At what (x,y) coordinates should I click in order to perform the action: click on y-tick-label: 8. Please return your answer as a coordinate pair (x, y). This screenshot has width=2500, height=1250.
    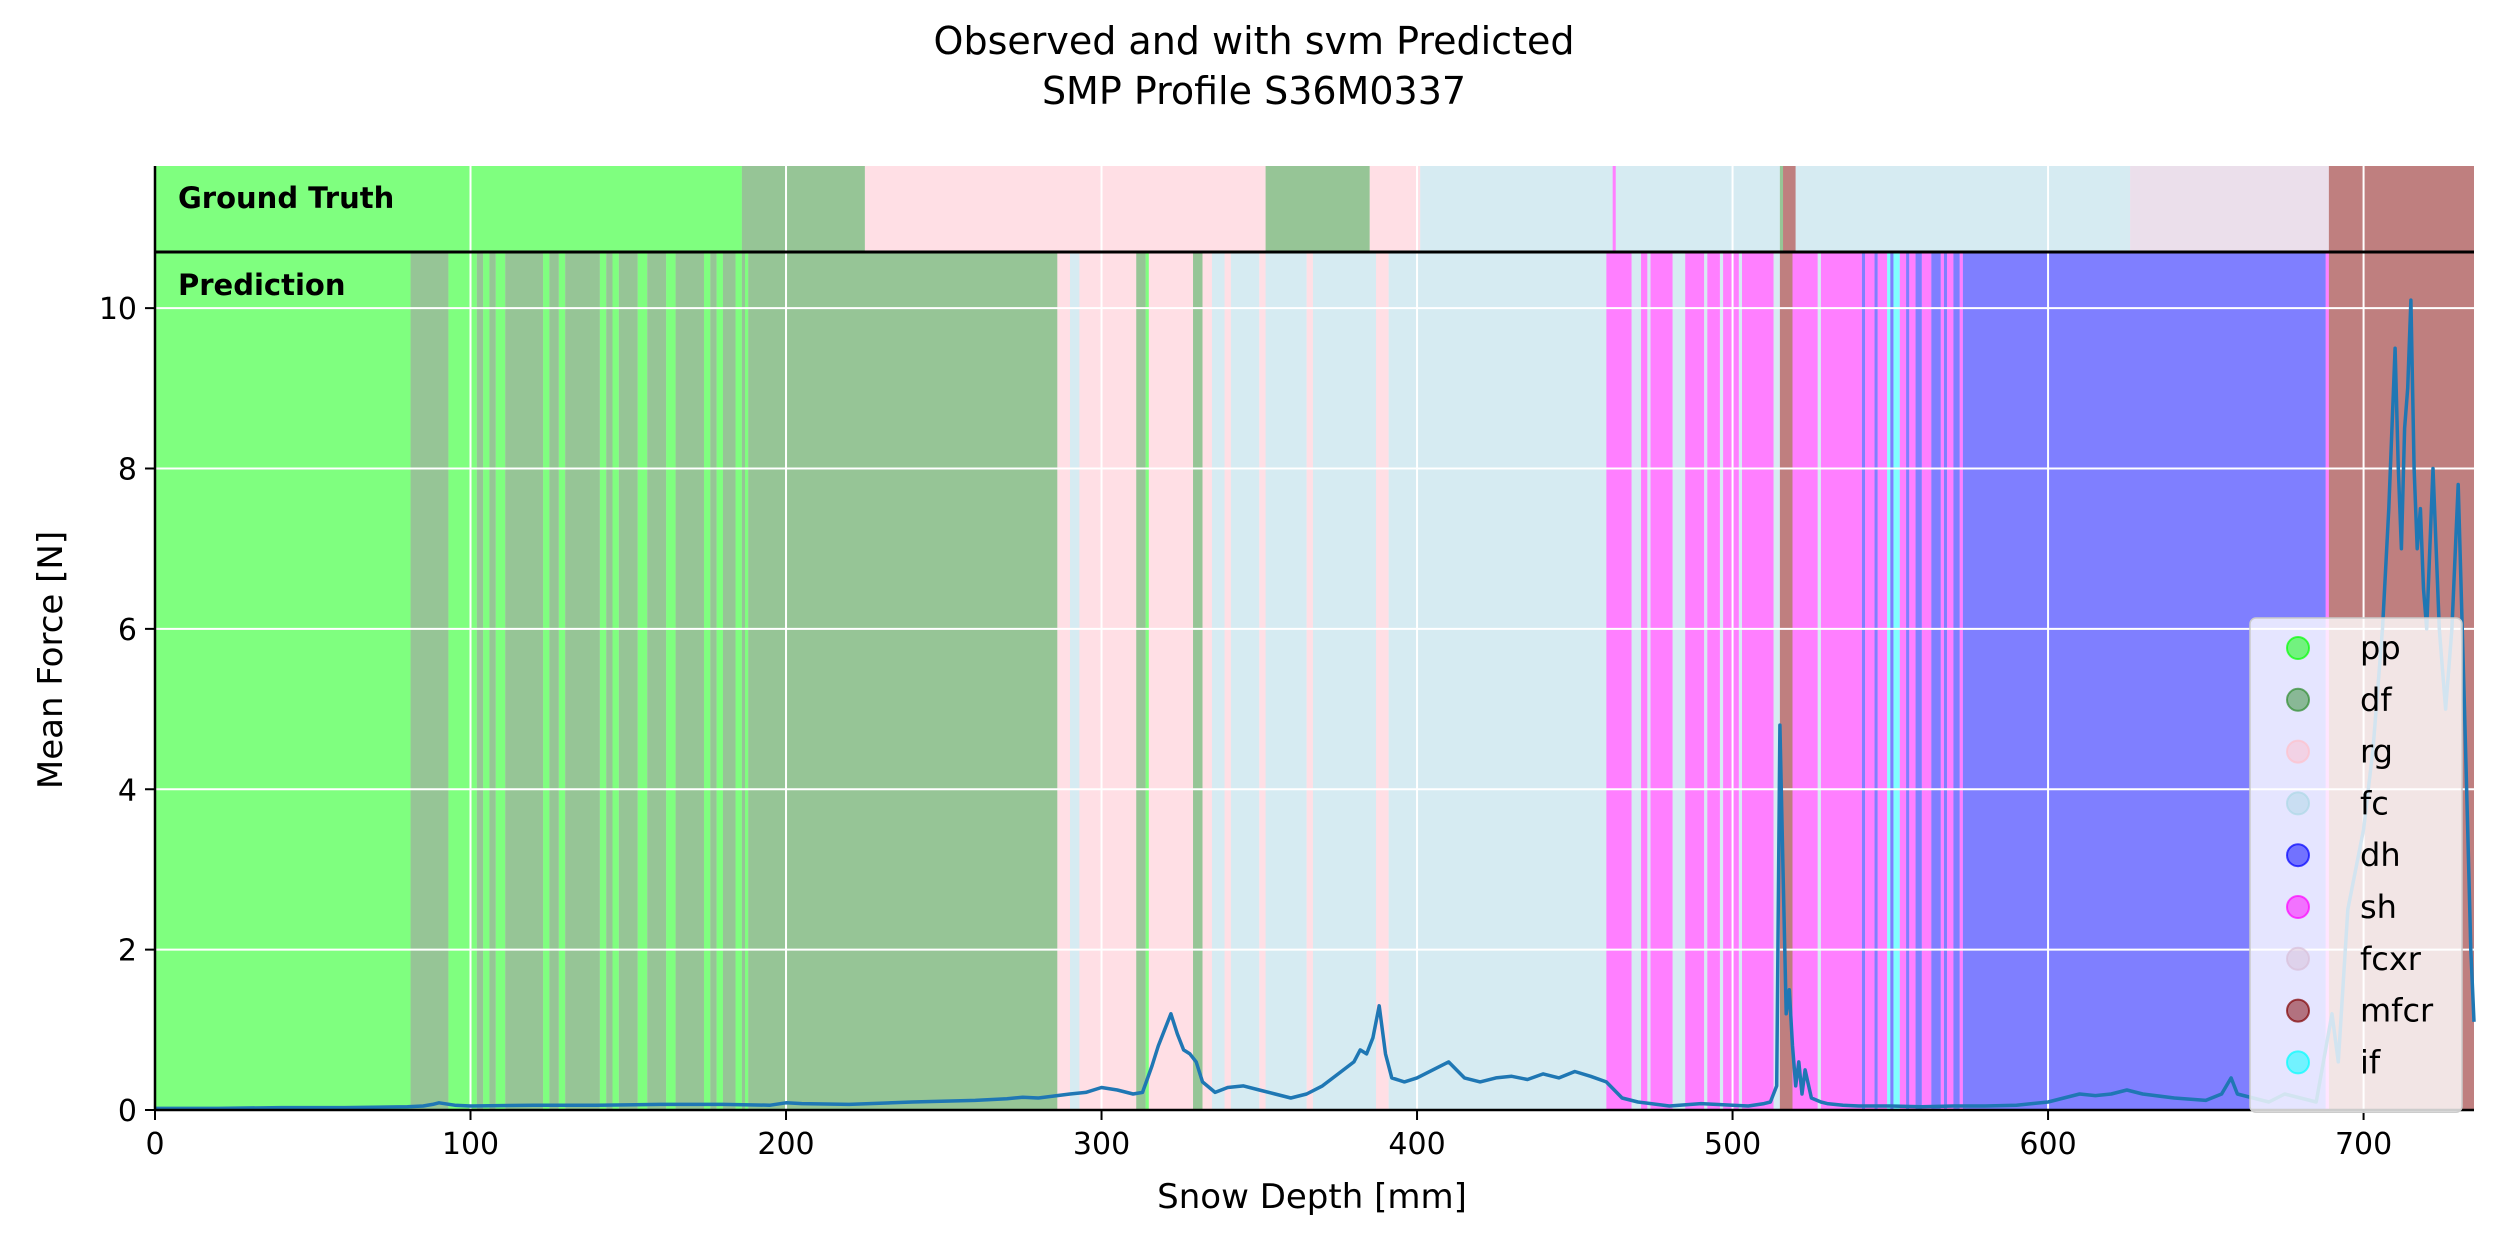
    Looking at the image, I should click on (127, 470).